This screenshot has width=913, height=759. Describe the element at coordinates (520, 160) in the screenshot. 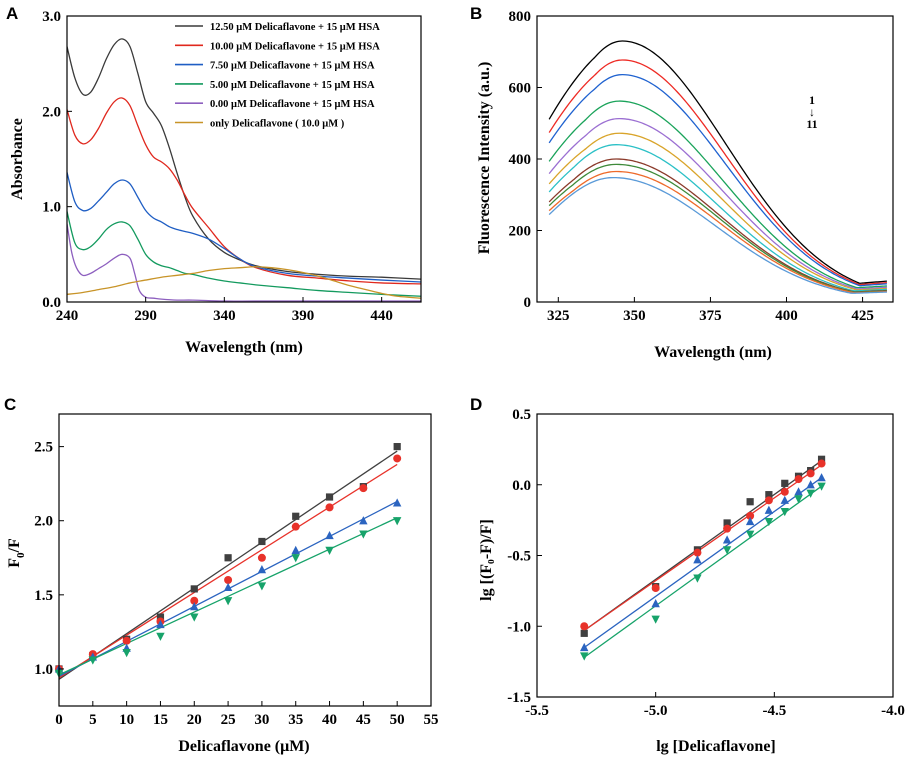

I see `panel-b-y-tick-label: 400` at that location.